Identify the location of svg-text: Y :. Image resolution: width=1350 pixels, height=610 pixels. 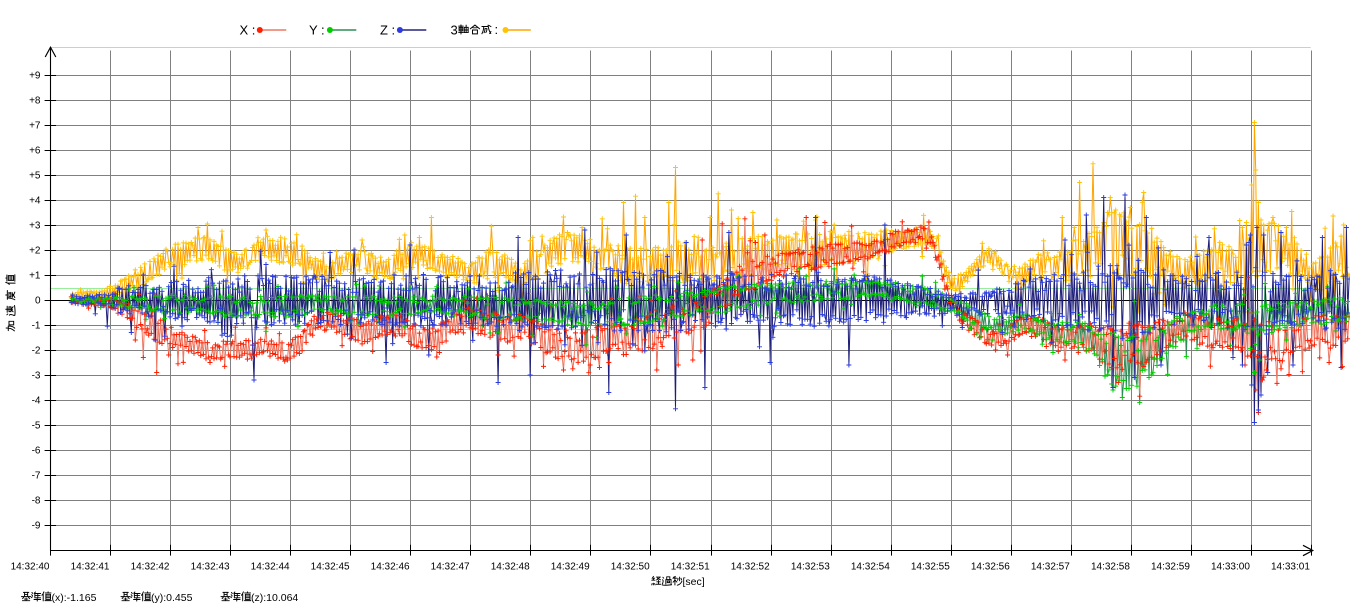
(317, 30).